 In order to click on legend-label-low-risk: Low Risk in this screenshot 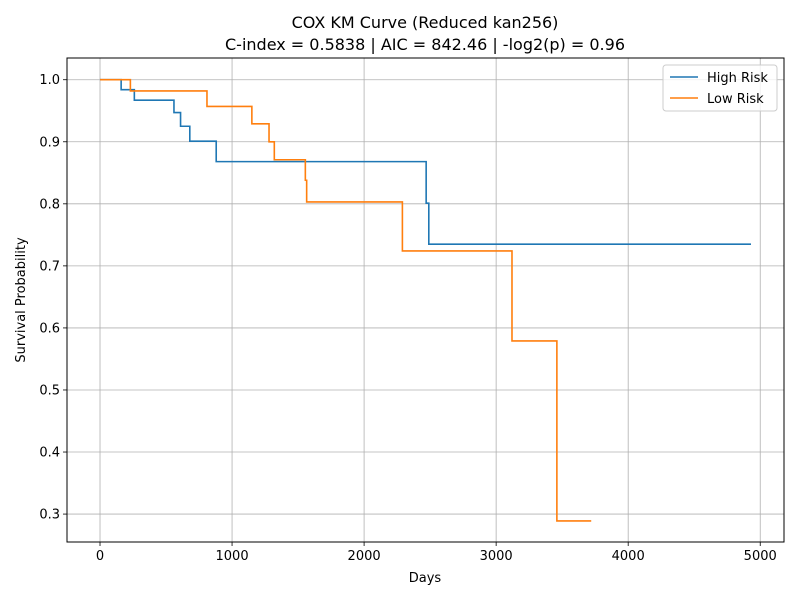, I will do `click(735, 99)`.